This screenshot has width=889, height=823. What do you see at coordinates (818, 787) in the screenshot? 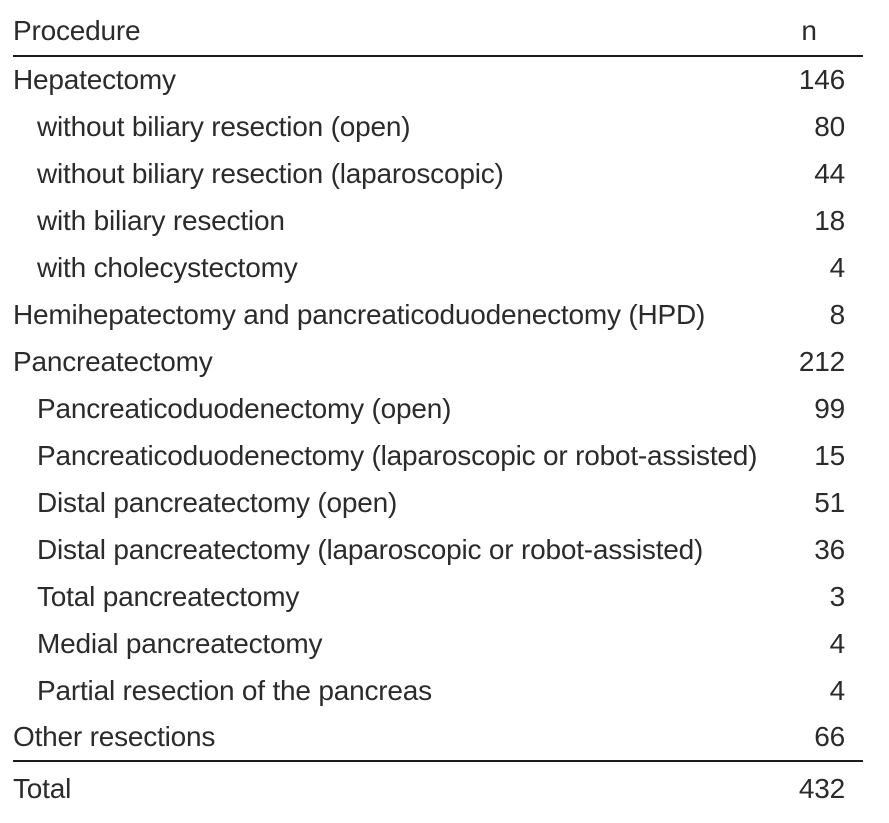
I see `total-count: 432` at bounding box center [818, 787].